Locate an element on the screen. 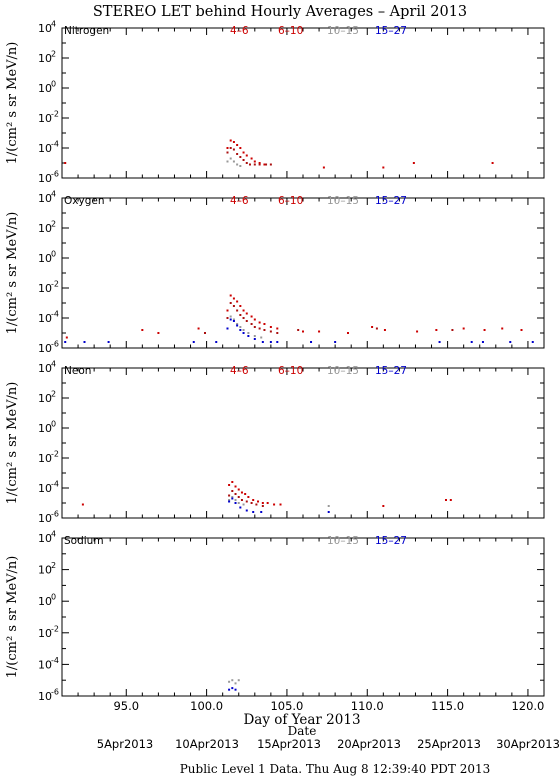 This screenshot has width=560, height=780. panel-title: Oxygen is located at coordinates (84, 201).